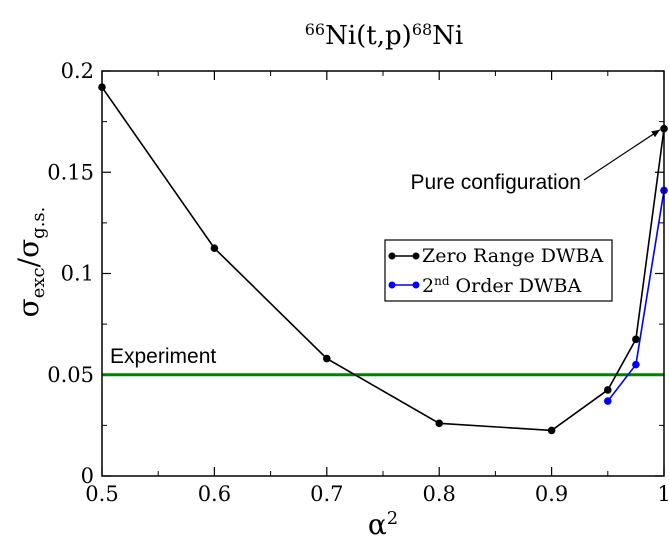  I want to click on x-axis-label: α2, so click(383, 525).